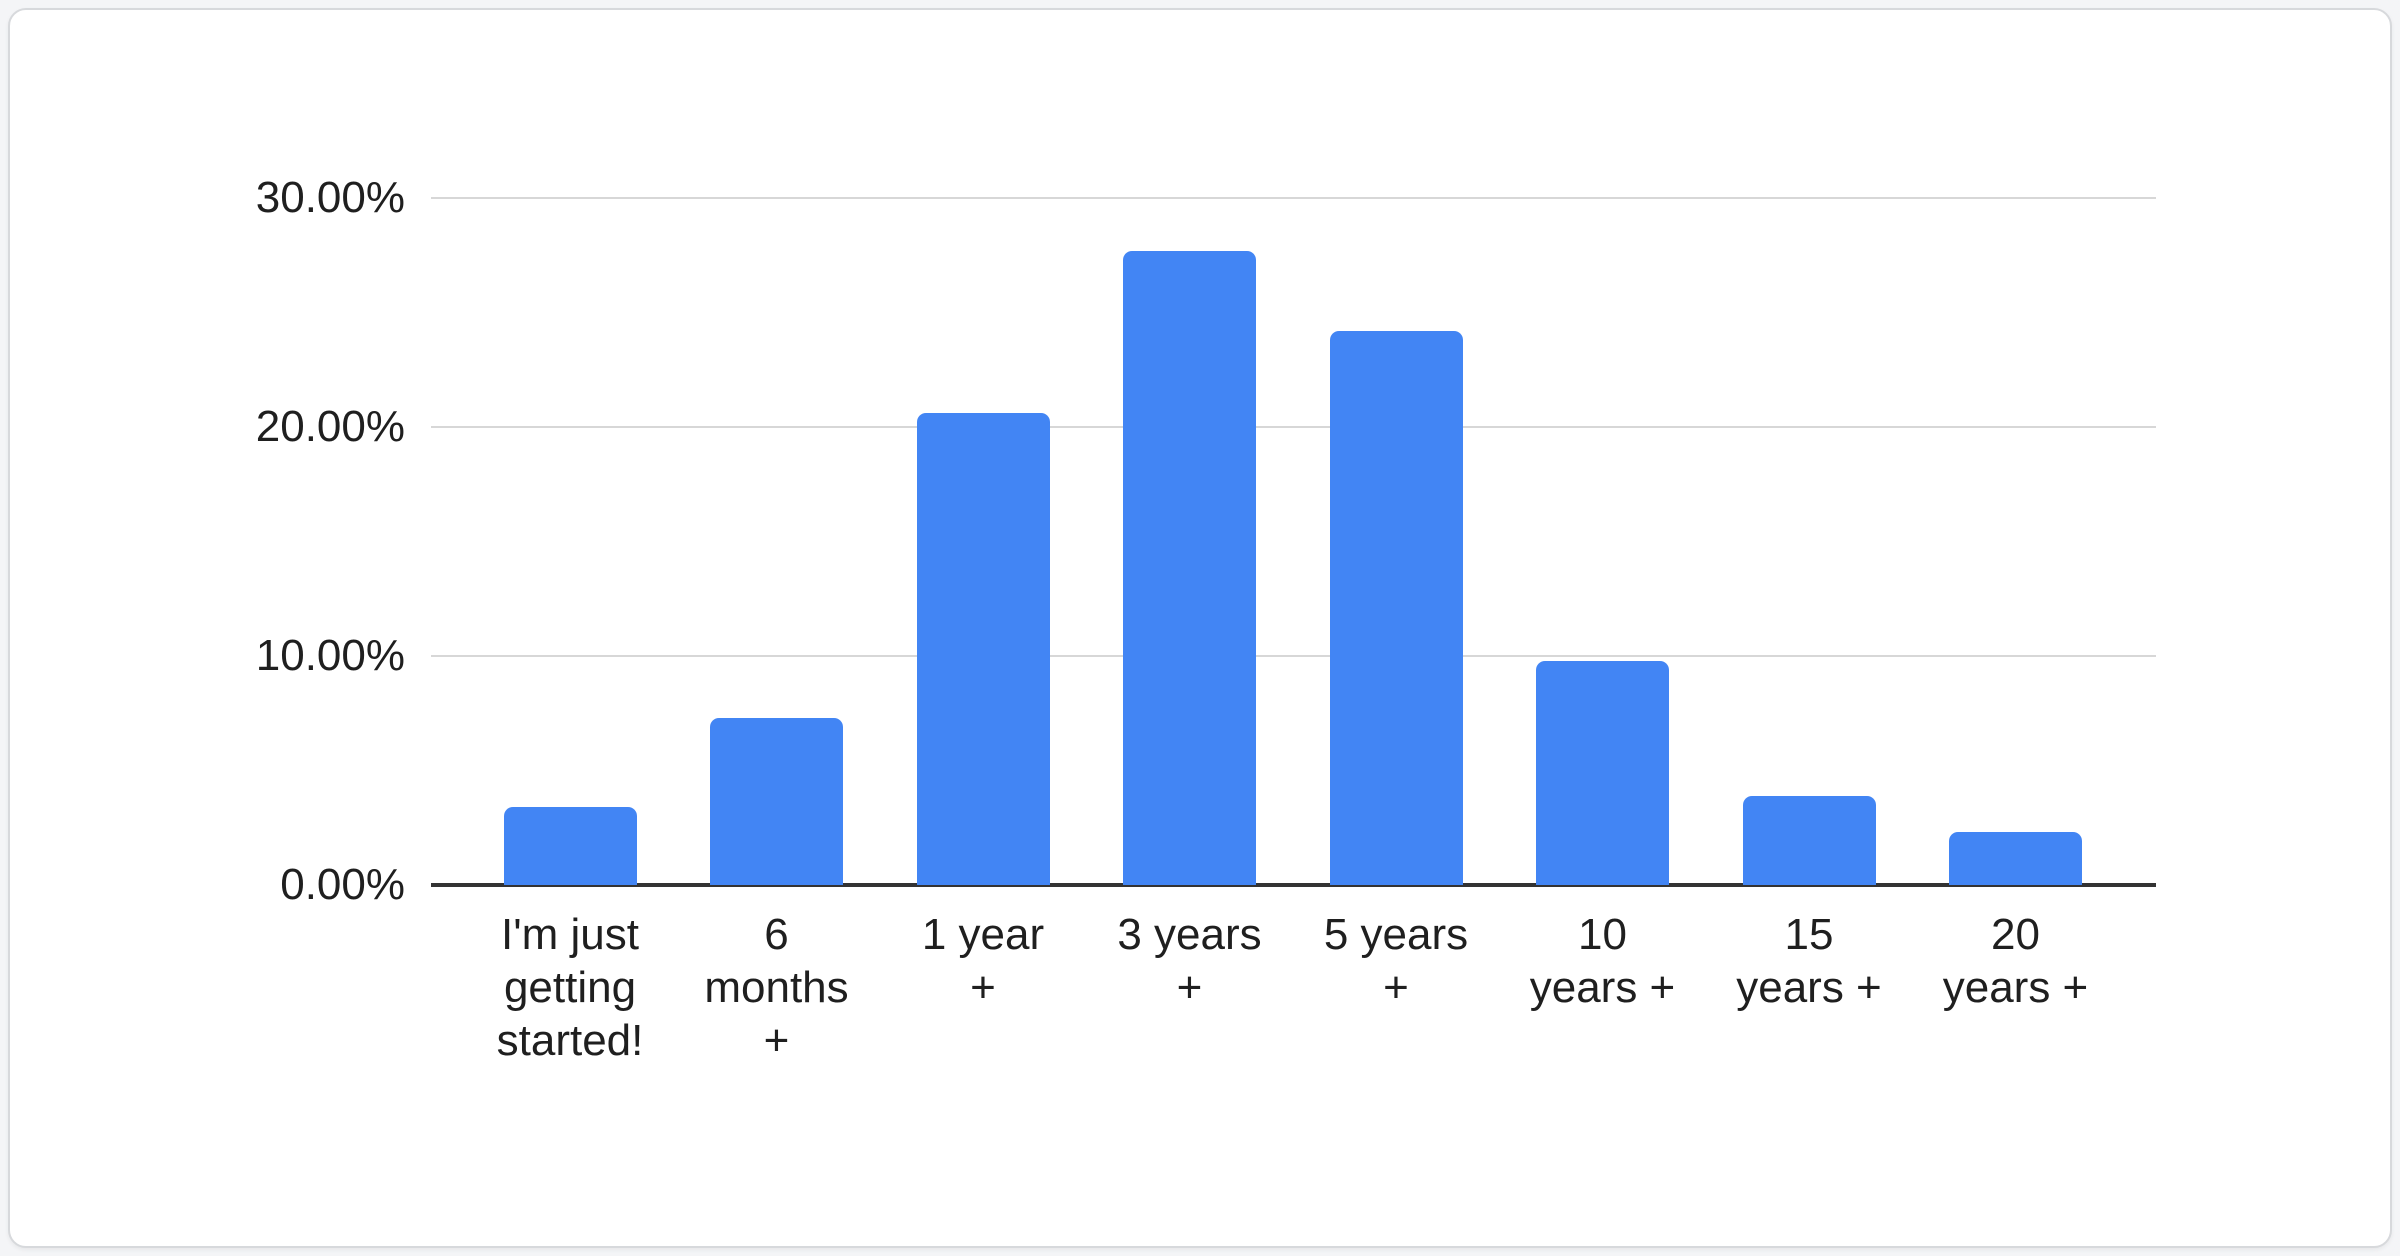 The height and width of the screenshot is (1256, 2400). What do you see at coordinates (1809, 934) in the screenshot?
I see `x-axis-label-line: 15` at bounding box center [1809, 934].